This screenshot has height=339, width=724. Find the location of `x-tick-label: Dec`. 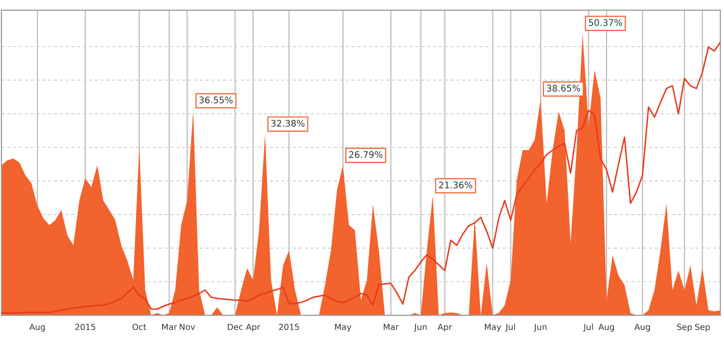

x-tick-label: Dec is located at coordinates (235, 327).